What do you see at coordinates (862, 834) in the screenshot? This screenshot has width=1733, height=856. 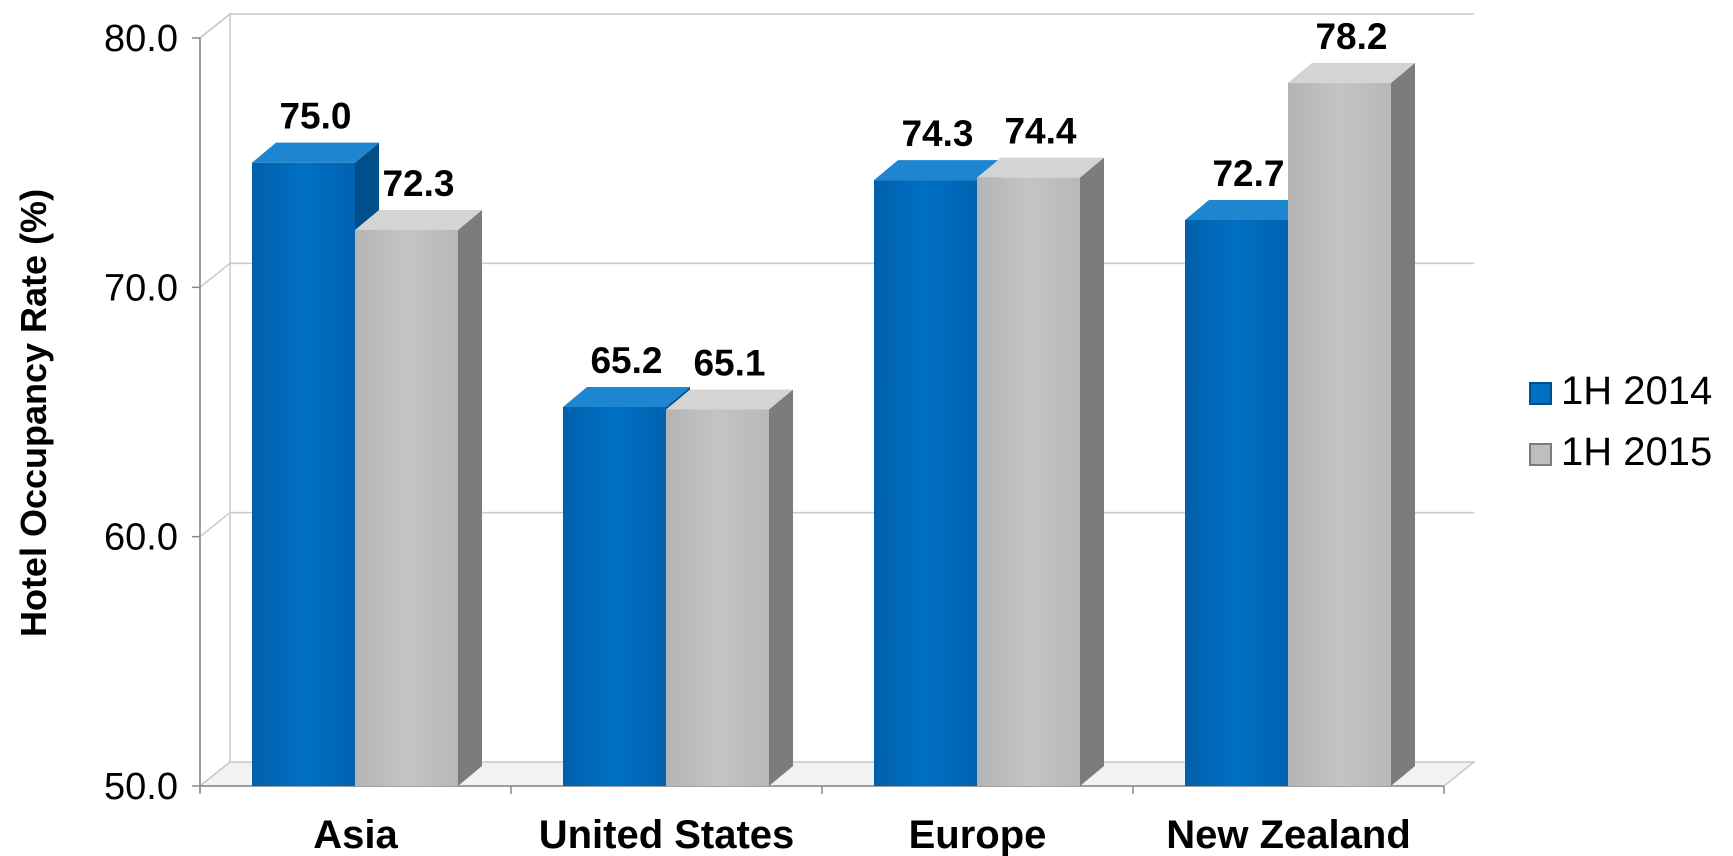 I see `category-labels: Asia United States Europe New Zealand` at bounding box center [862, 834].